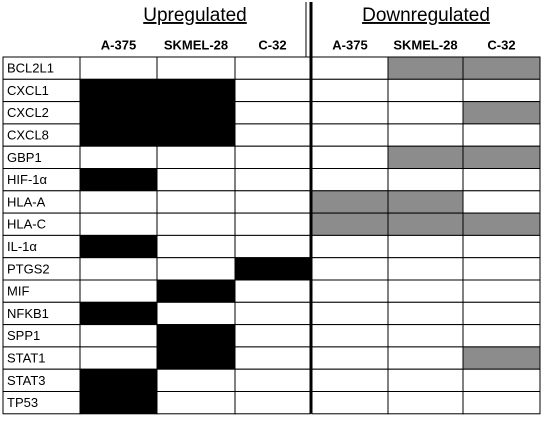 Image resolution: width=550 pixels, height=423 pixels. Describe the element at coordinates (41, 403) in the screenshot. I see `label-cell` at that location.